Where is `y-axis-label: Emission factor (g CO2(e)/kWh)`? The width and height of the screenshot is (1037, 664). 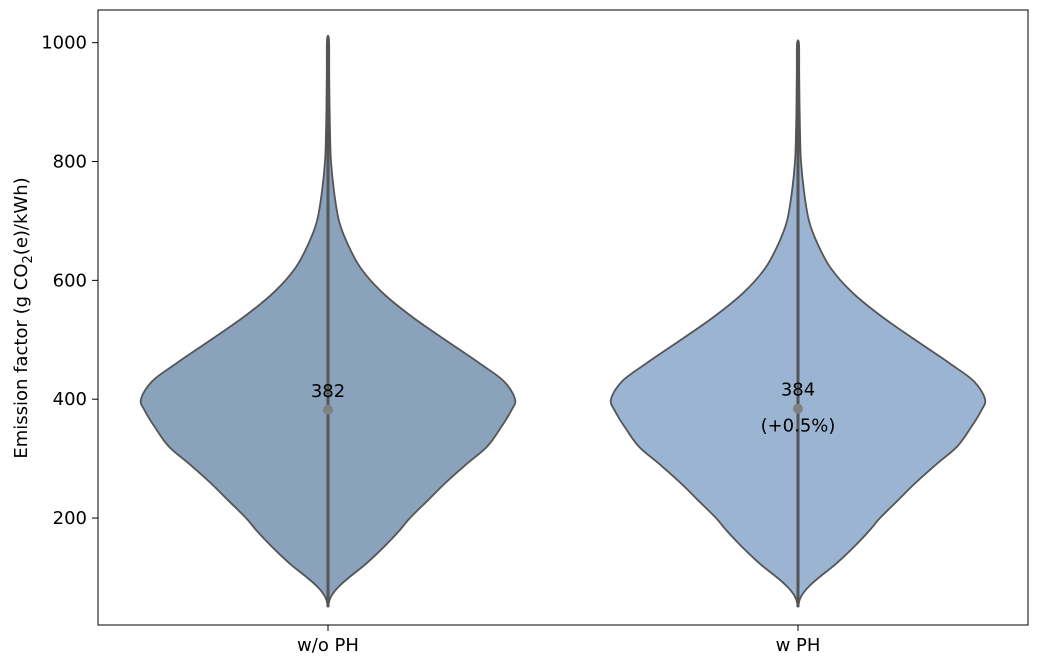 y-axis-label: Emission factor (g CO2(e)/kWh) is located at coordinates (23, 317).